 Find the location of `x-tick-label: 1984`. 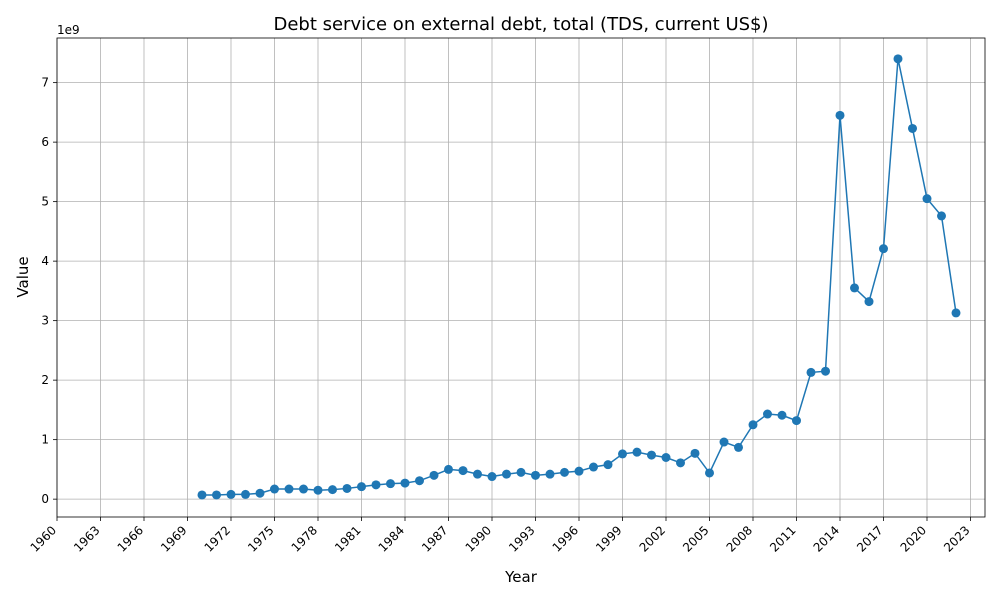

x-tick-label: 1984 is located at coordinates (391, 538).